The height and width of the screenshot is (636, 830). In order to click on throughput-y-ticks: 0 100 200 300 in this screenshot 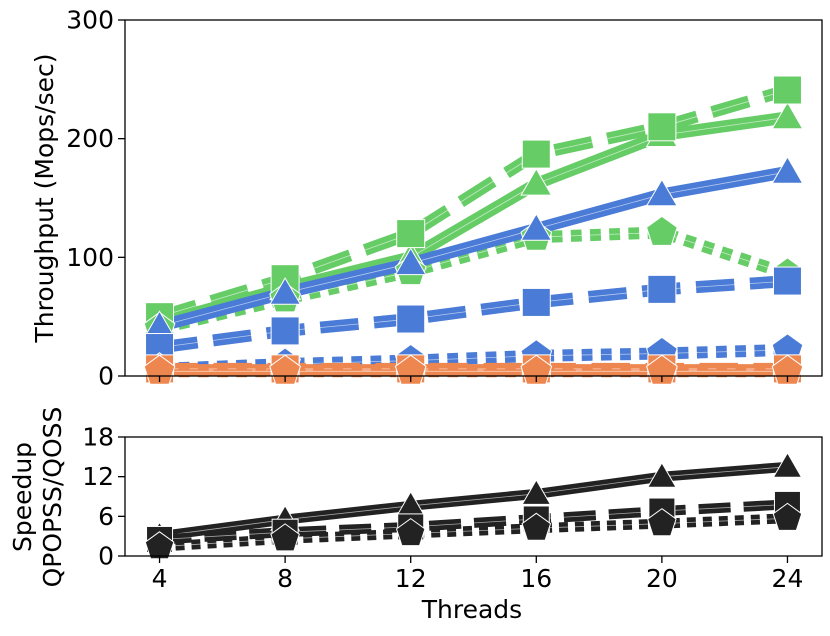, I will do `click(95, 198)`.